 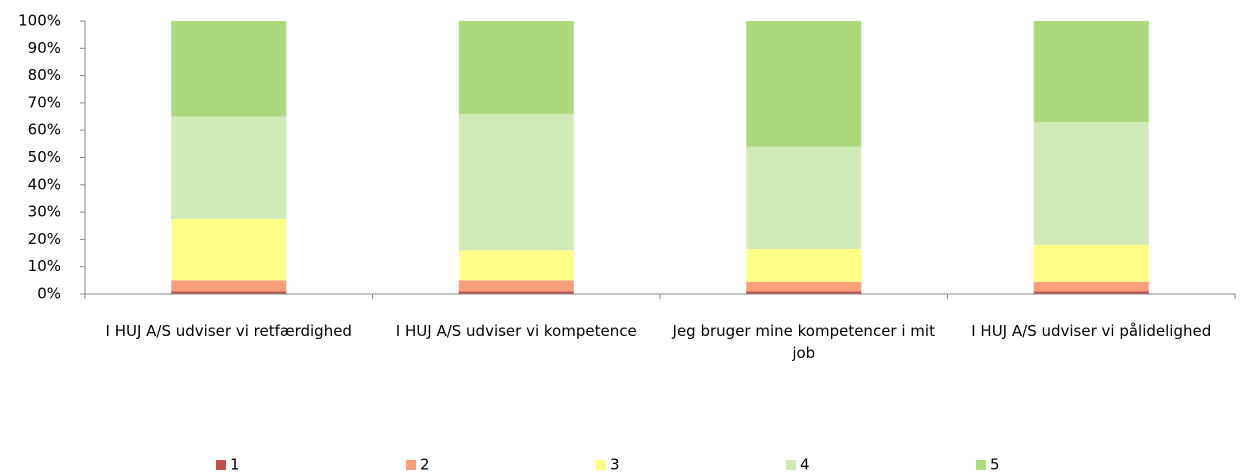 I want to click on y-tick-label: 70%, so click(x=44, y=102).